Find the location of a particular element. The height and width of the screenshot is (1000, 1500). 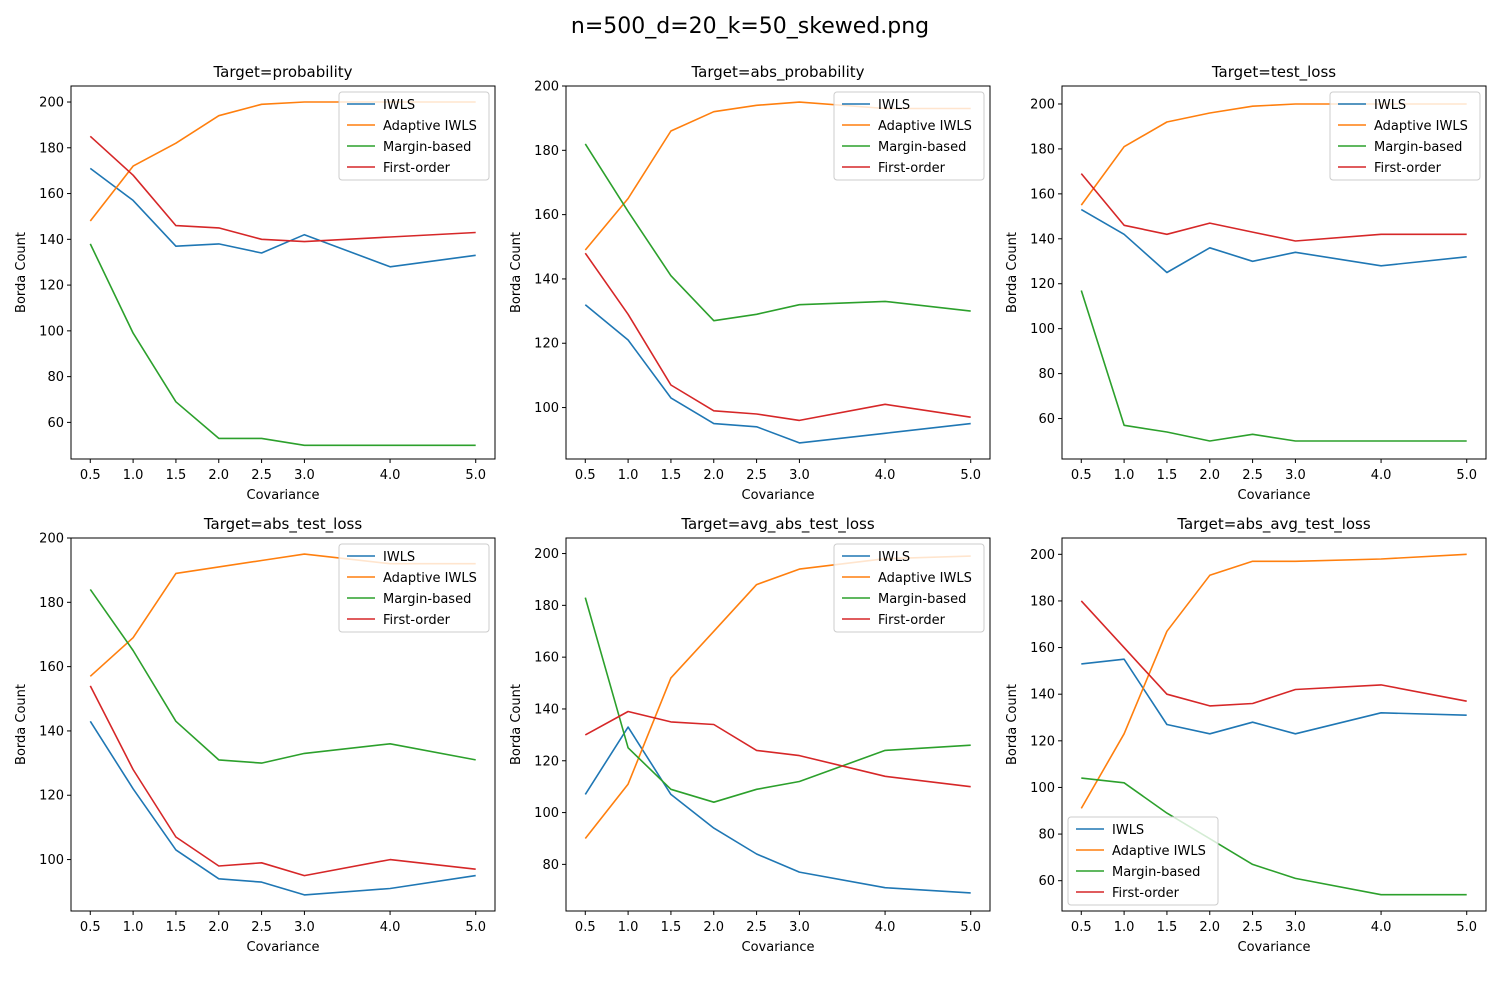

subplot-title: Target=avg_abs_test_loss is located at coordinates (777, 524).